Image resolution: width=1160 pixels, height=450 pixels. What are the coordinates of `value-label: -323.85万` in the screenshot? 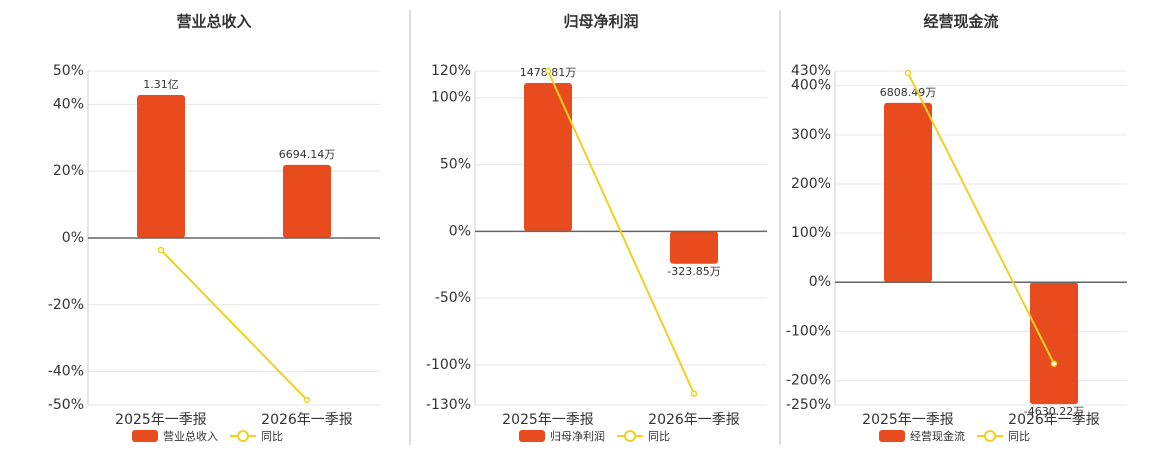 It's located at (693, 271).